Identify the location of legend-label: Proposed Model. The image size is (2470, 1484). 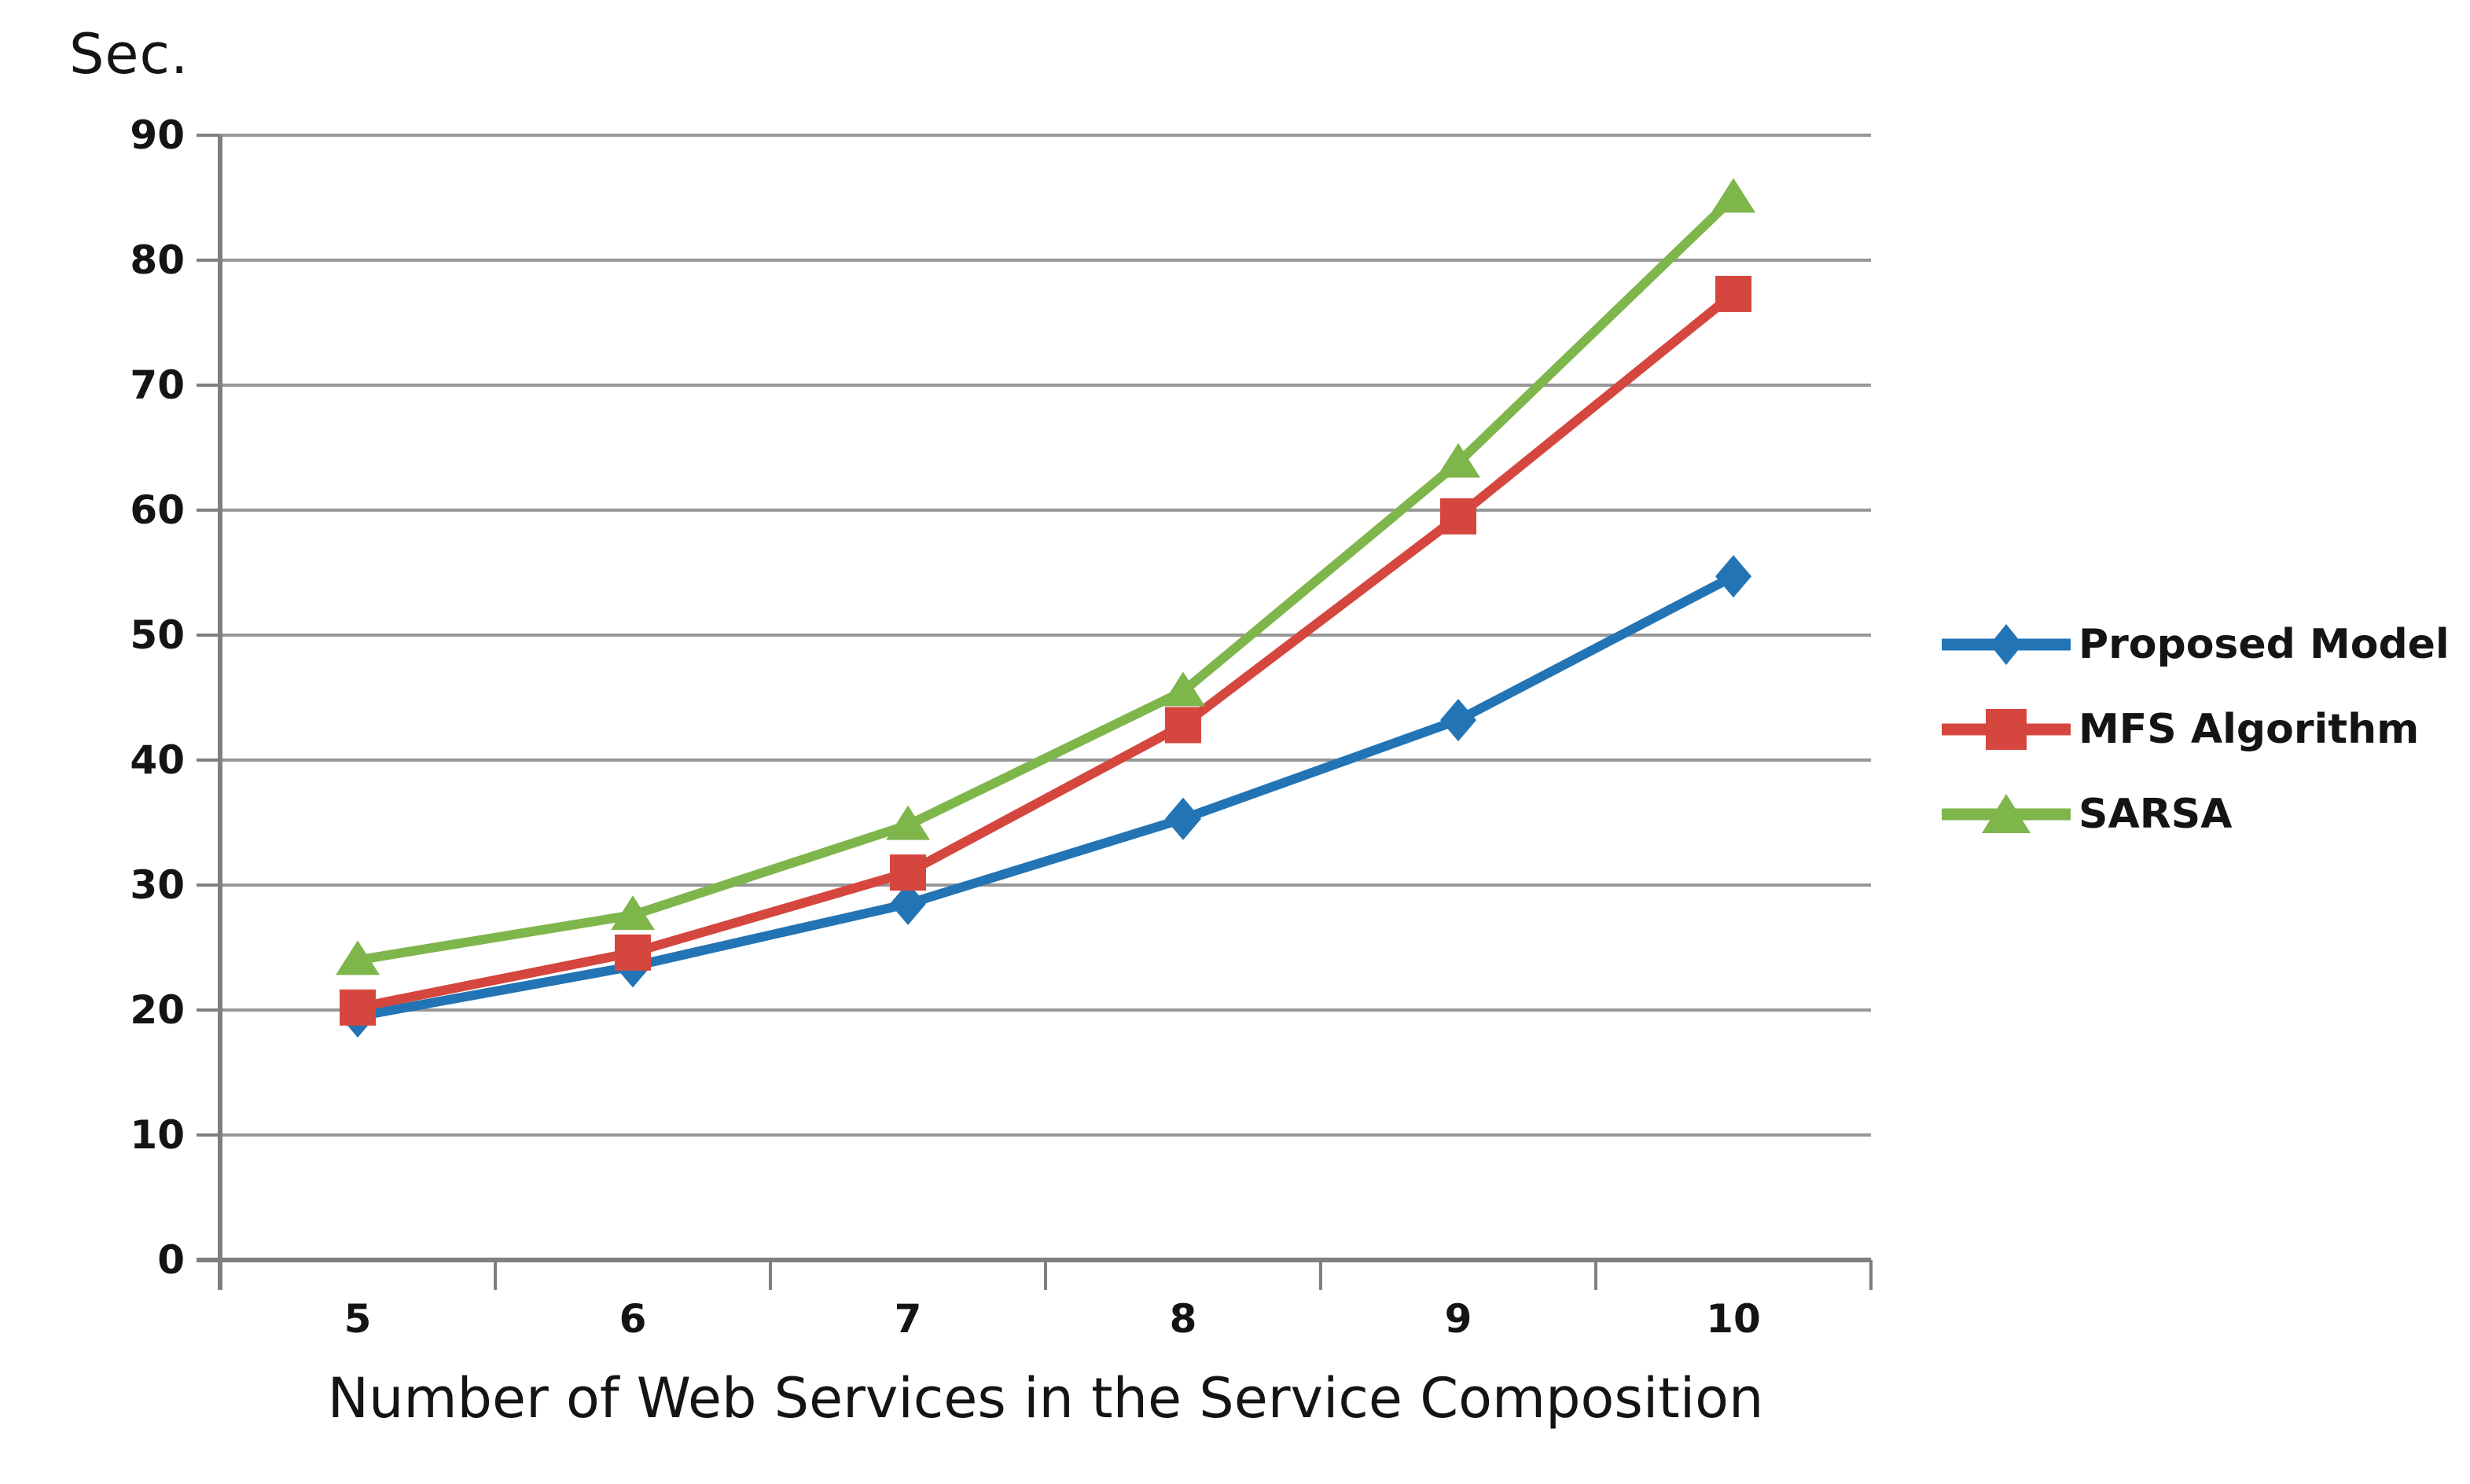
(2264, 644).